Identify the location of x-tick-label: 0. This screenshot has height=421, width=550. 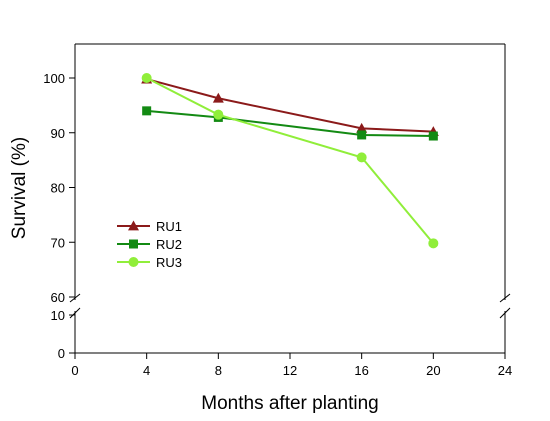
(74, 370).